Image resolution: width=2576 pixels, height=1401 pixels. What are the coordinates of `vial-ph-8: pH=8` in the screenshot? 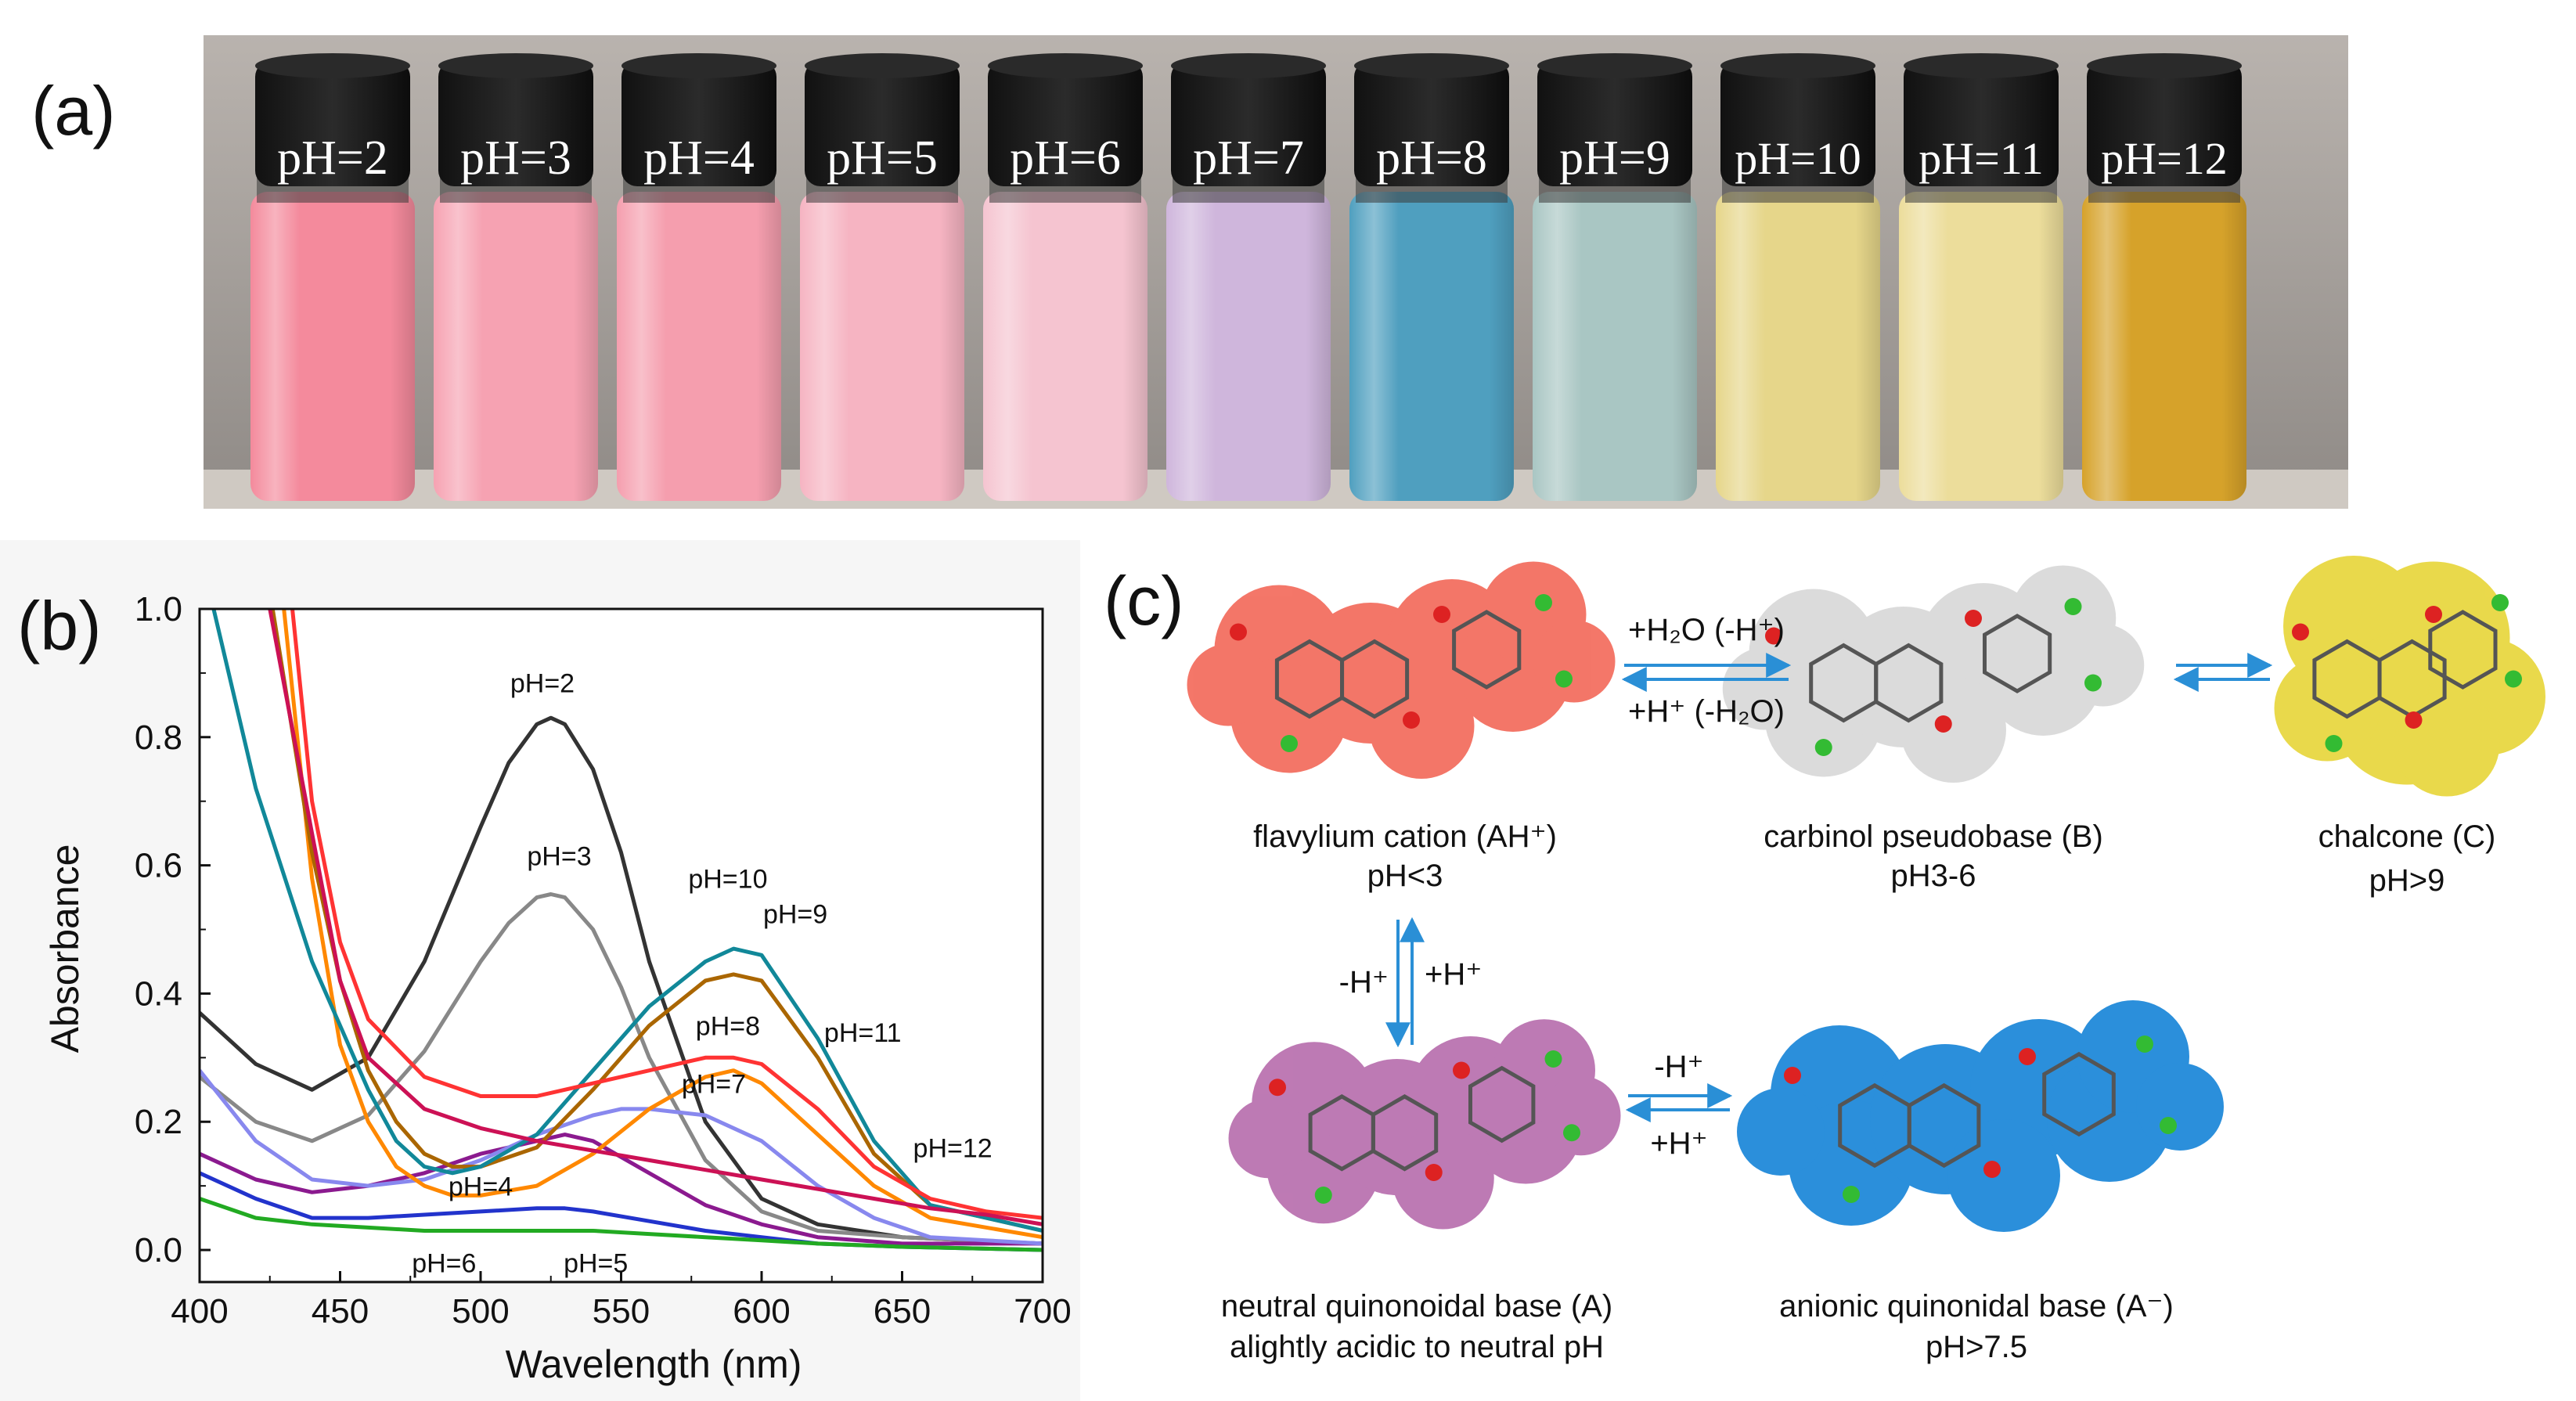 It's located at (1431, 277).